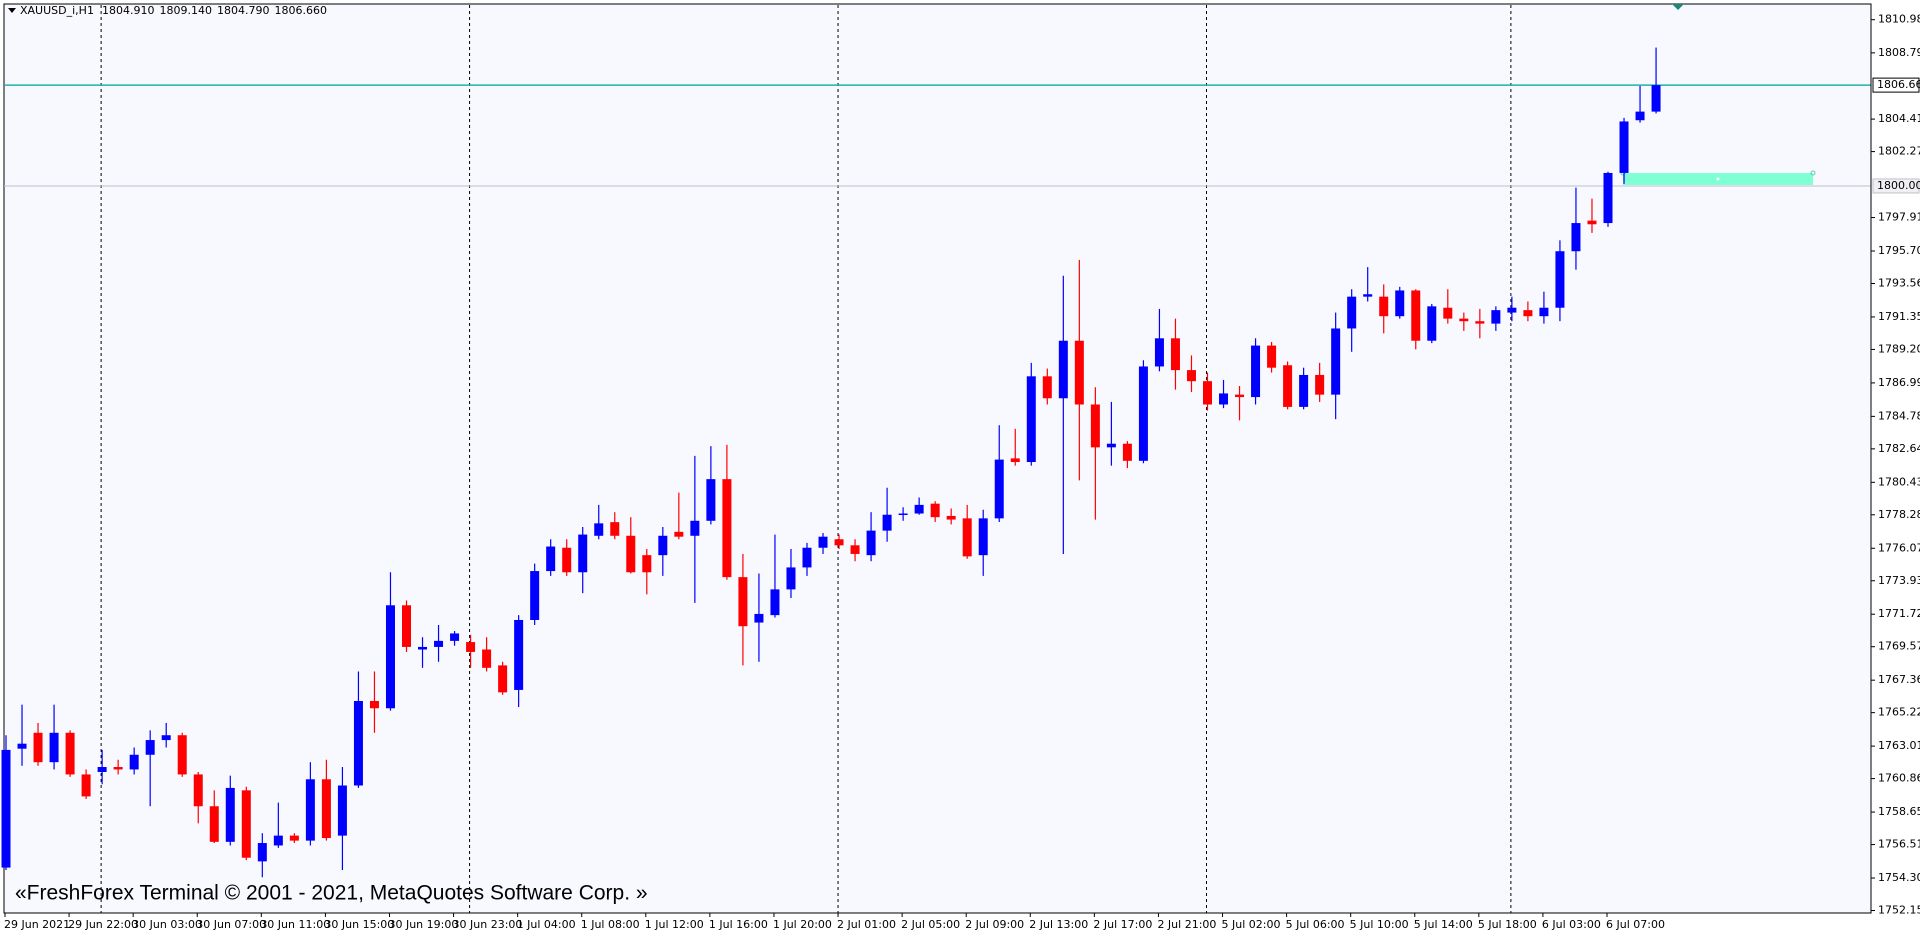 The image size is (1920, 937). Describe the element at coordinates (1507, 924) in the screenshot. I see `x-tick-label: 5 Jul 18:00` at that location.